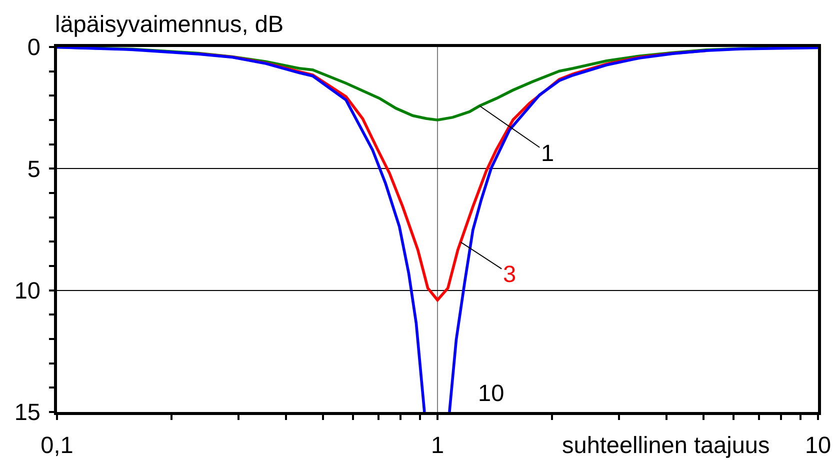 This screenshot has height=460, width=834. Describe the element at coordinates (509, 274) in the screenshot. I see `series-label: 3` at that location.